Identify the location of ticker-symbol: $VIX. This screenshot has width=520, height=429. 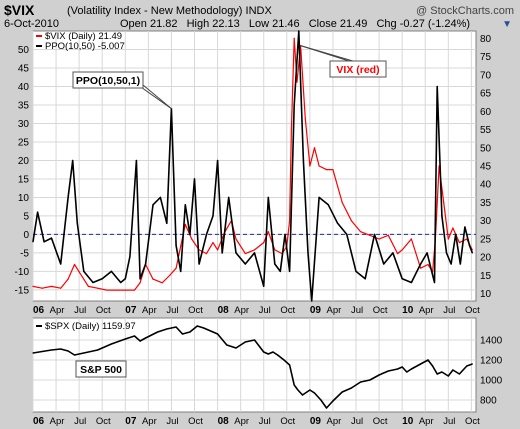
(19, 10).